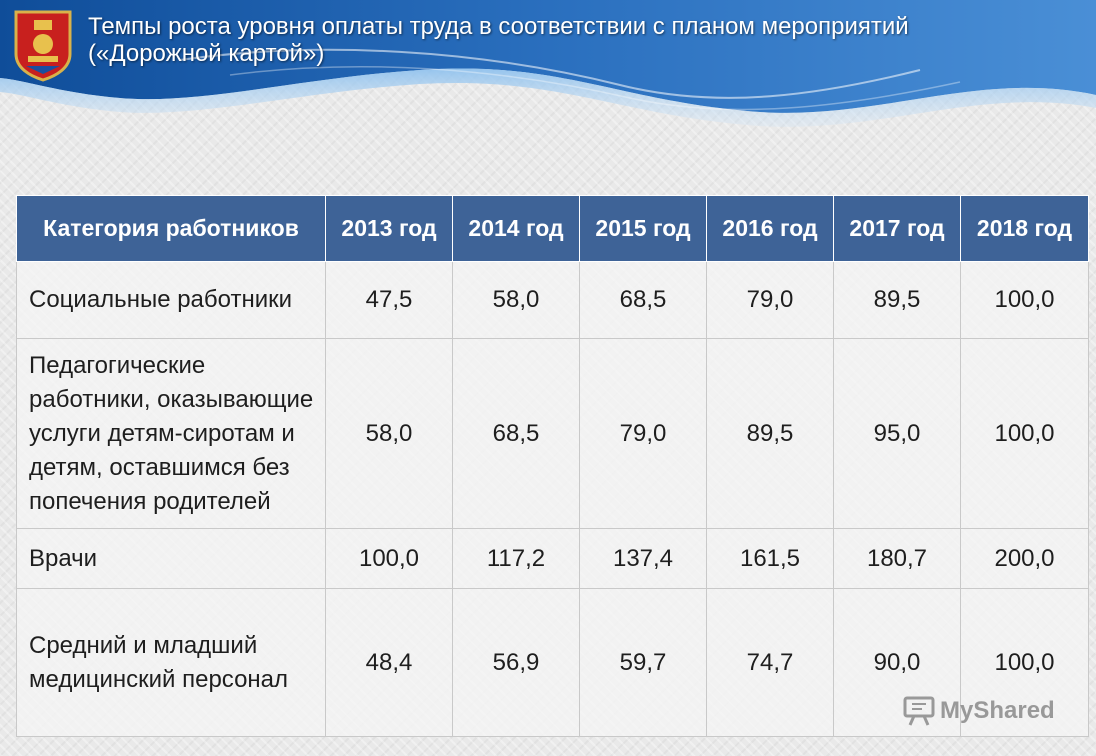  What do you see at coordinates (897, 228) in the screenshot?
I see `column-header-2017: 2017 год` at bounding box center [897, 228].